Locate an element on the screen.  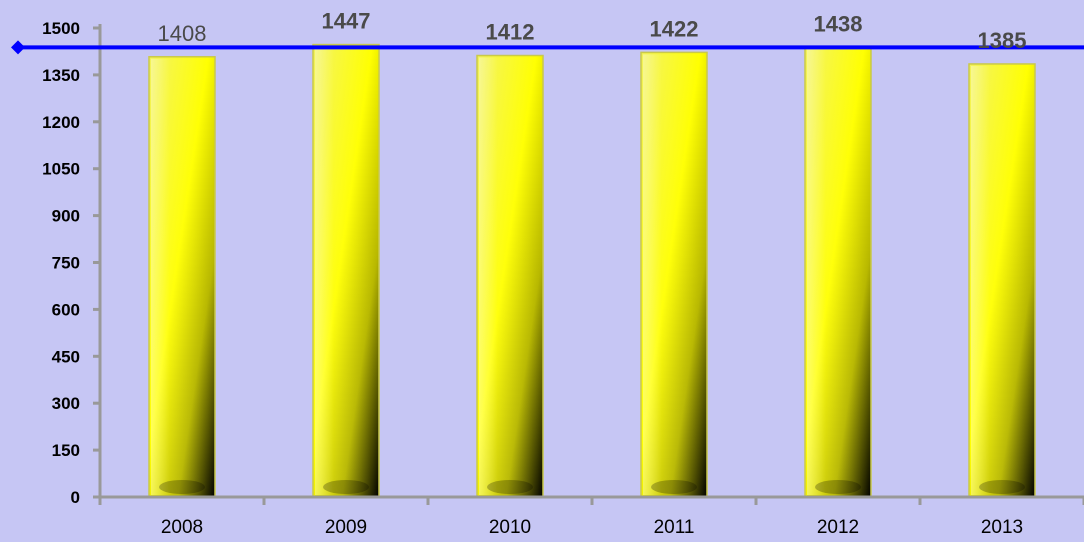
y-tick-label: 150 is located at coordinates (66, 450).